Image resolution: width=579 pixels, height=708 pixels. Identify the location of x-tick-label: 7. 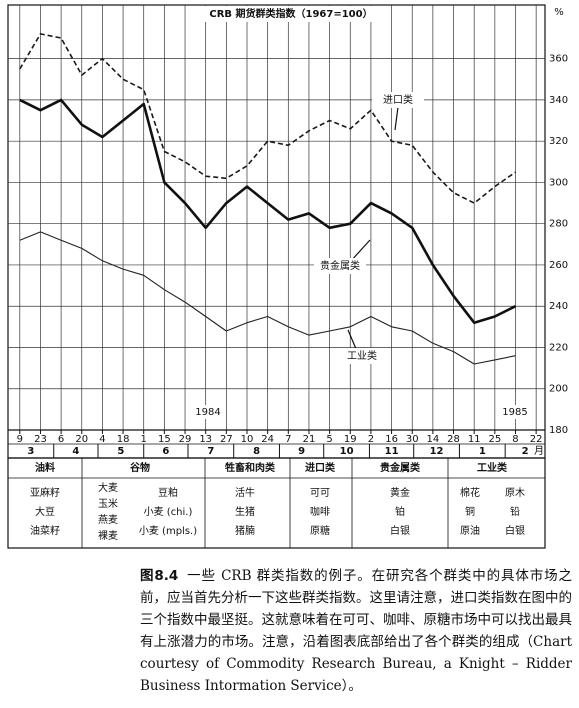
(288, 439).